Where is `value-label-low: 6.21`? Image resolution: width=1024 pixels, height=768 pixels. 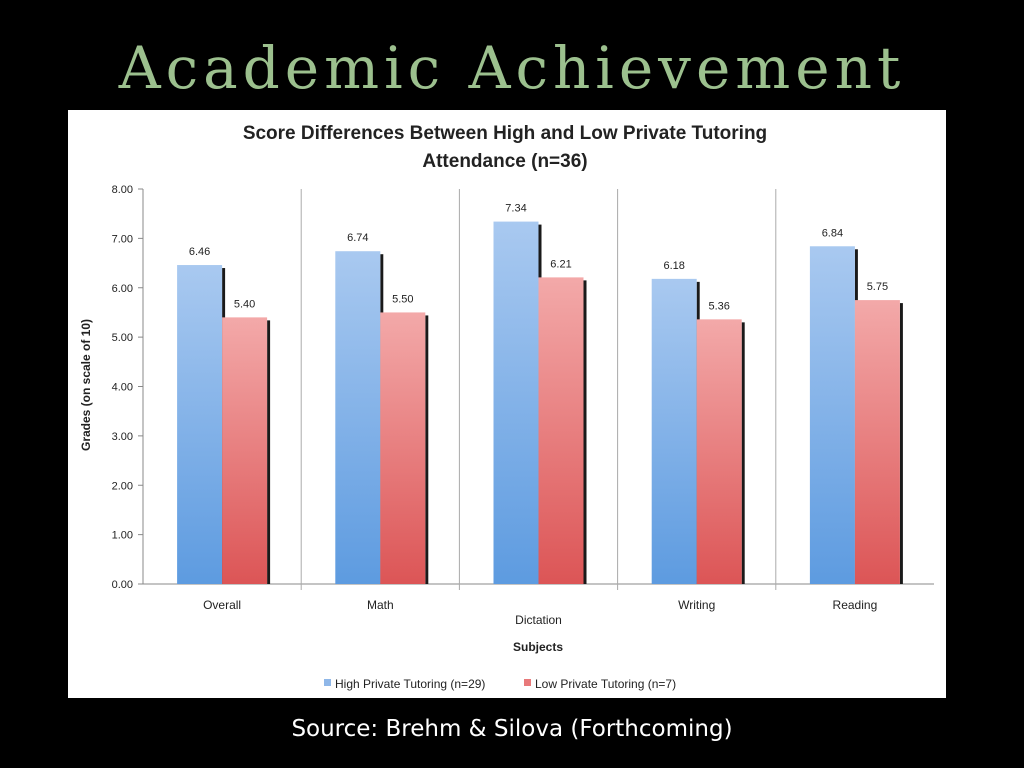
value-label-low: 6.21 is located at coordinates (560, 264).